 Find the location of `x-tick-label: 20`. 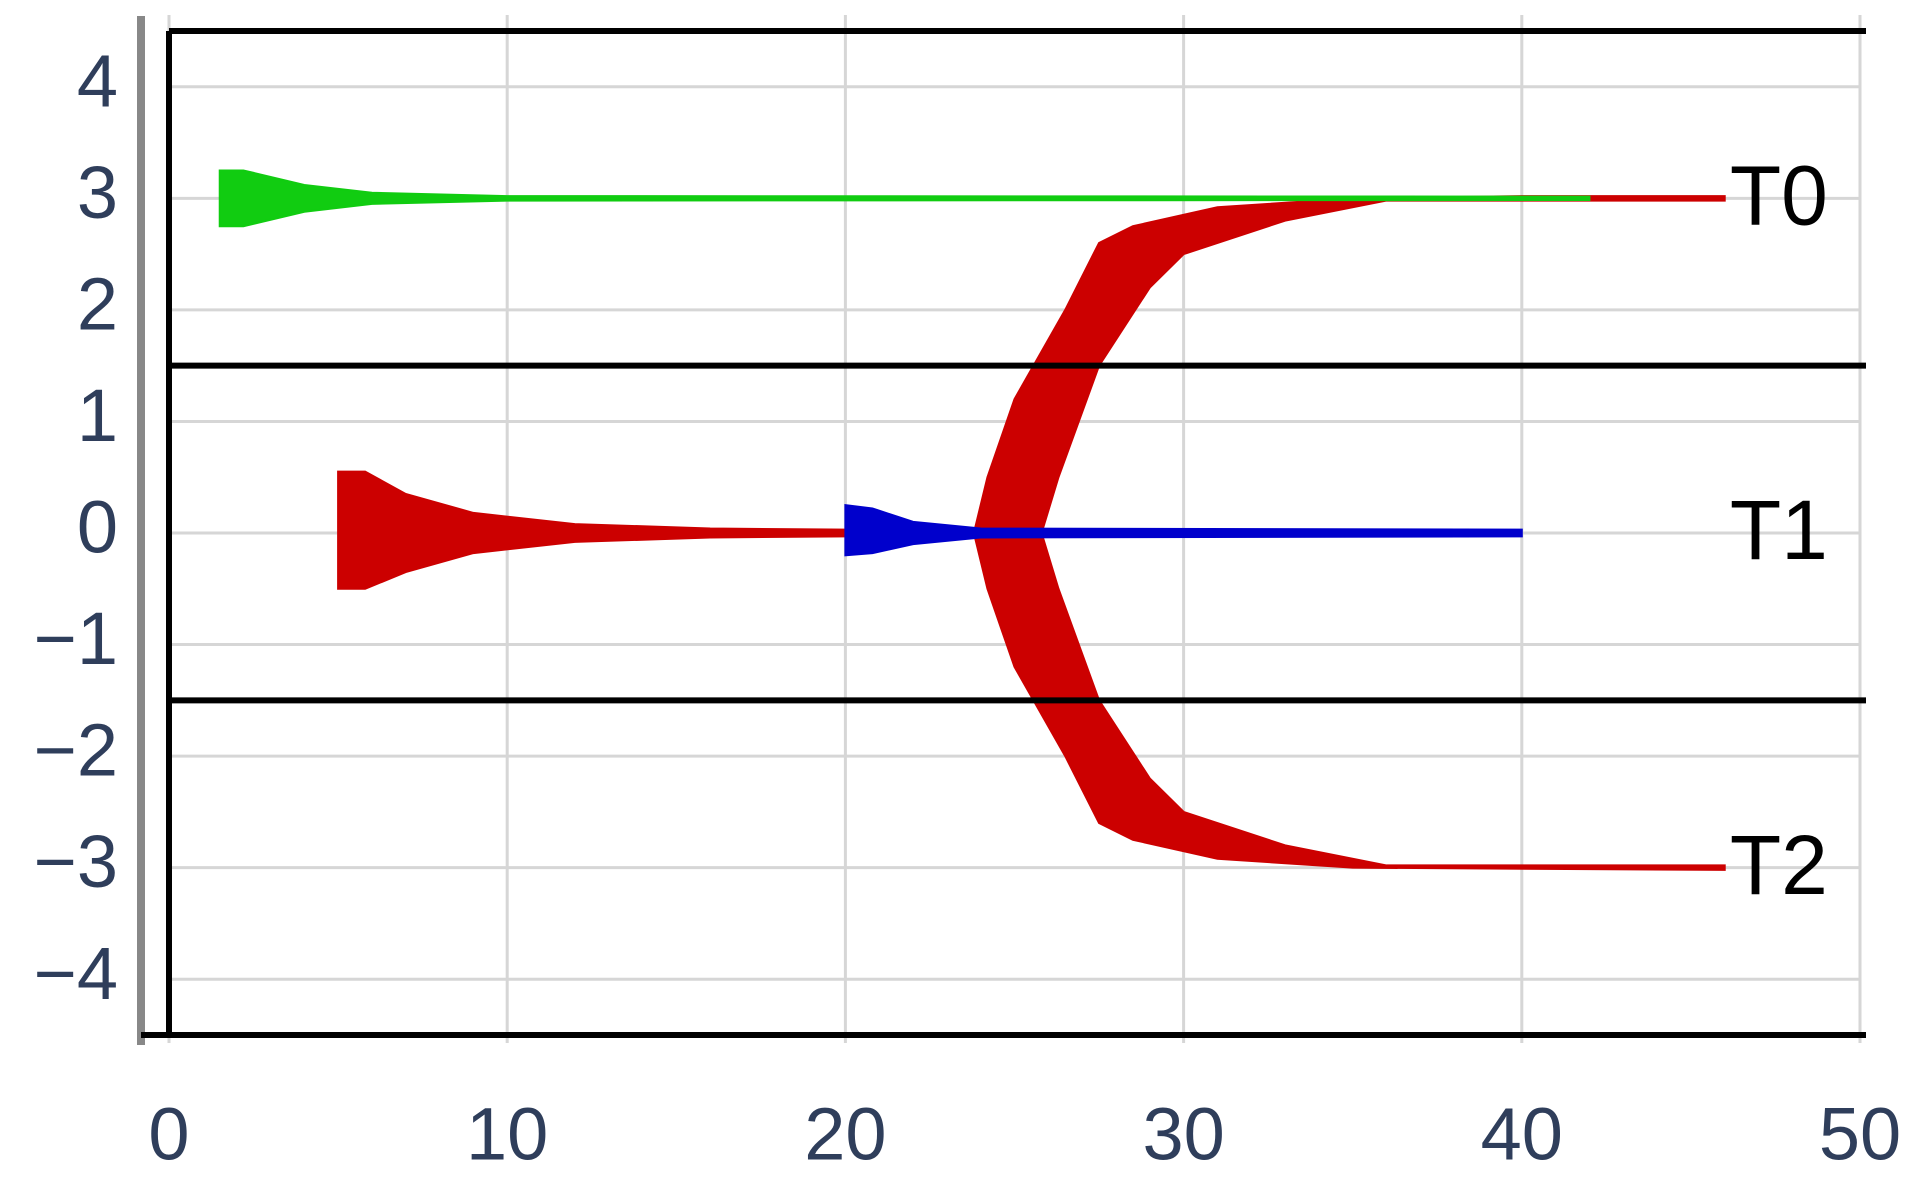

x-tick-label: 20 is located at coordinates (845, 1134).